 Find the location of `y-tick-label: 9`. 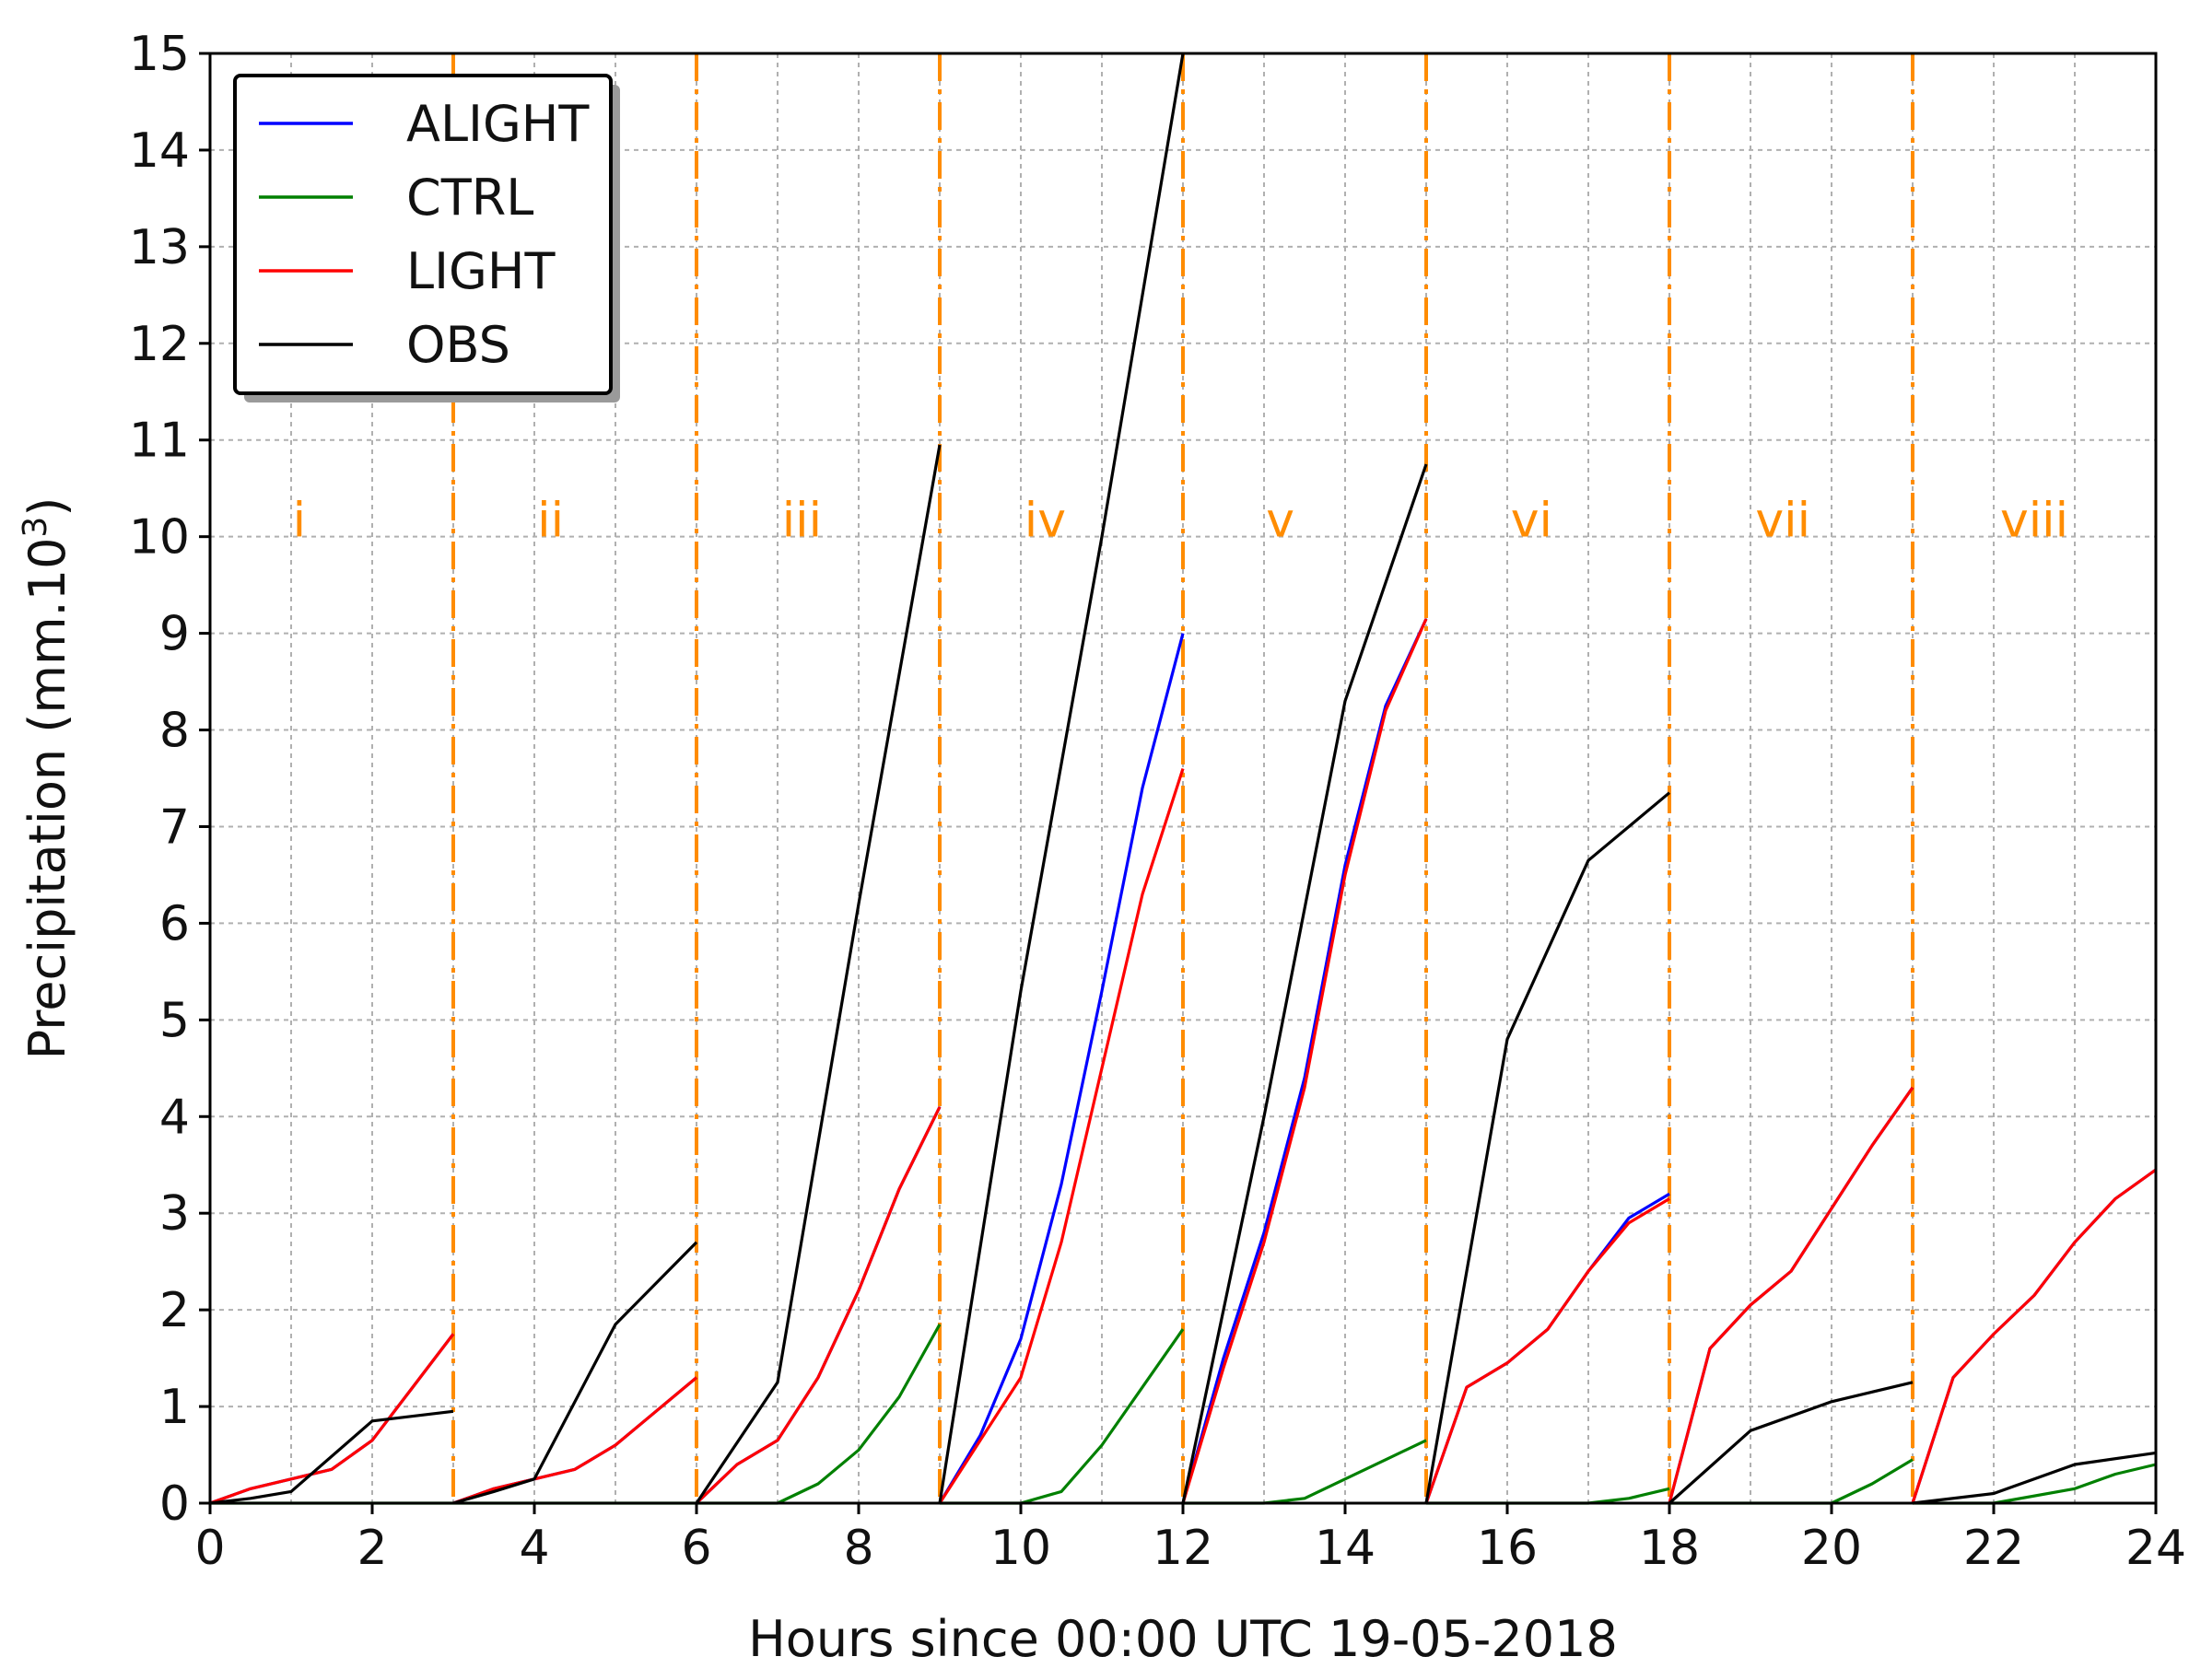

y-tick-label: 9 is located at coordinates (175, 634).